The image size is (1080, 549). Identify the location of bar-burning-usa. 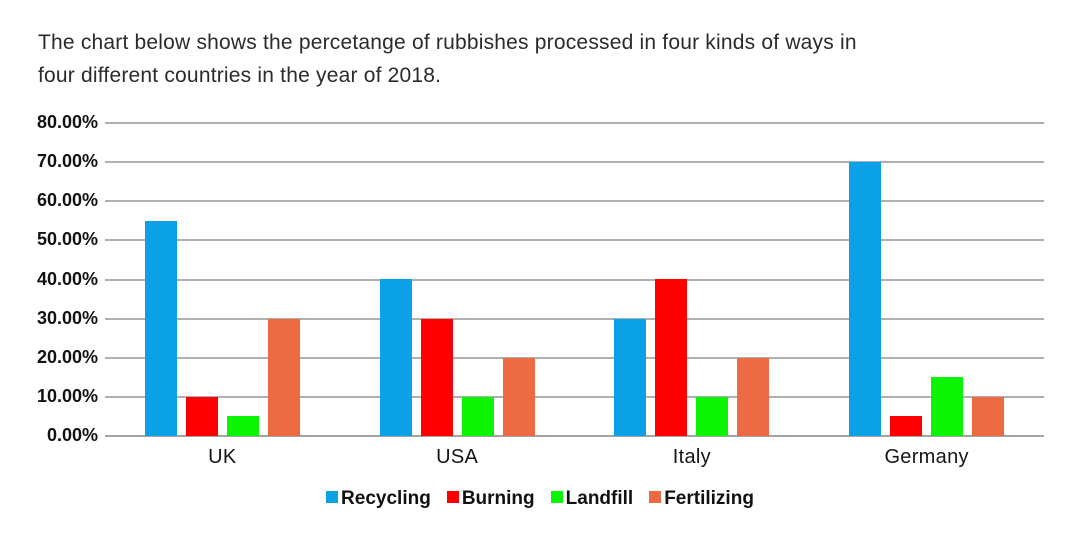
(436, 377).